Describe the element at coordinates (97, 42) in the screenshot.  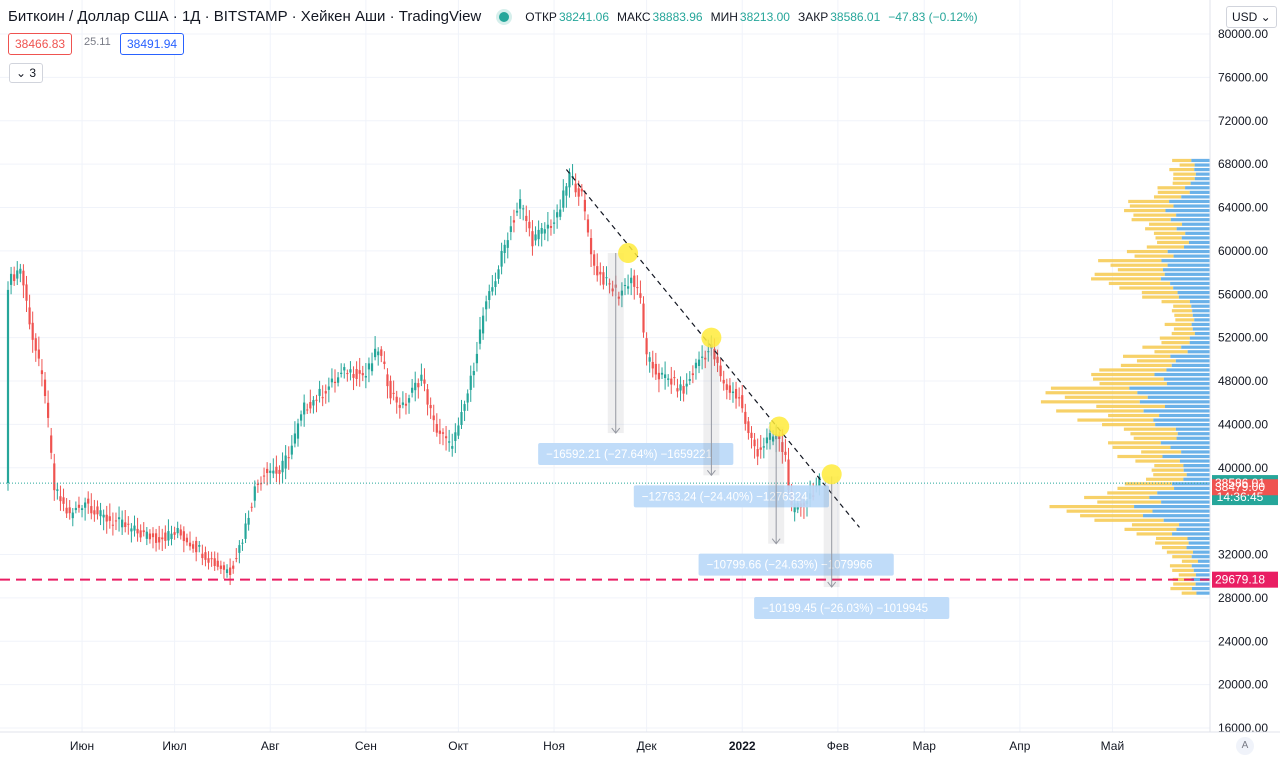
I see `spread-value: 25.11` at that location.